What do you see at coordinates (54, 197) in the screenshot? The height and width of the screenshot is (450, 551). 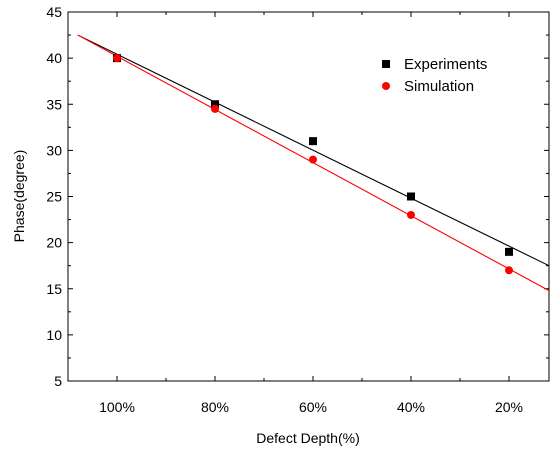 I see `y-tick-label: 25` at bounding box center [54, 197].